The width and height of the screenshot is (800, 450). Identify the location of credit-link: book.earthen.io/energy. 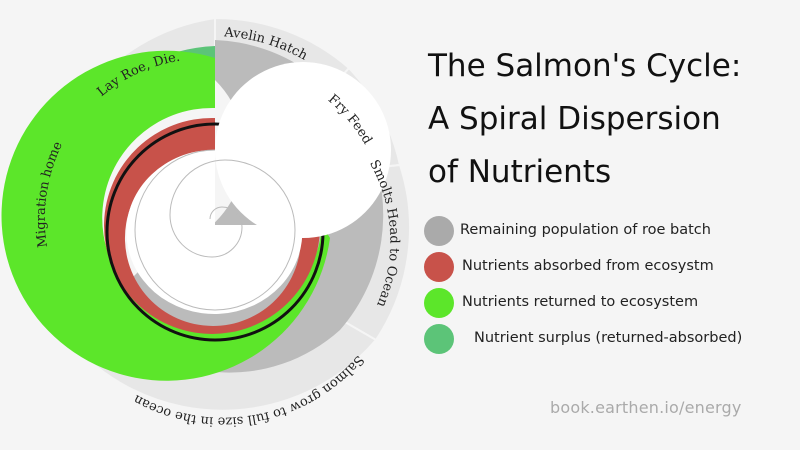
(646, 407).